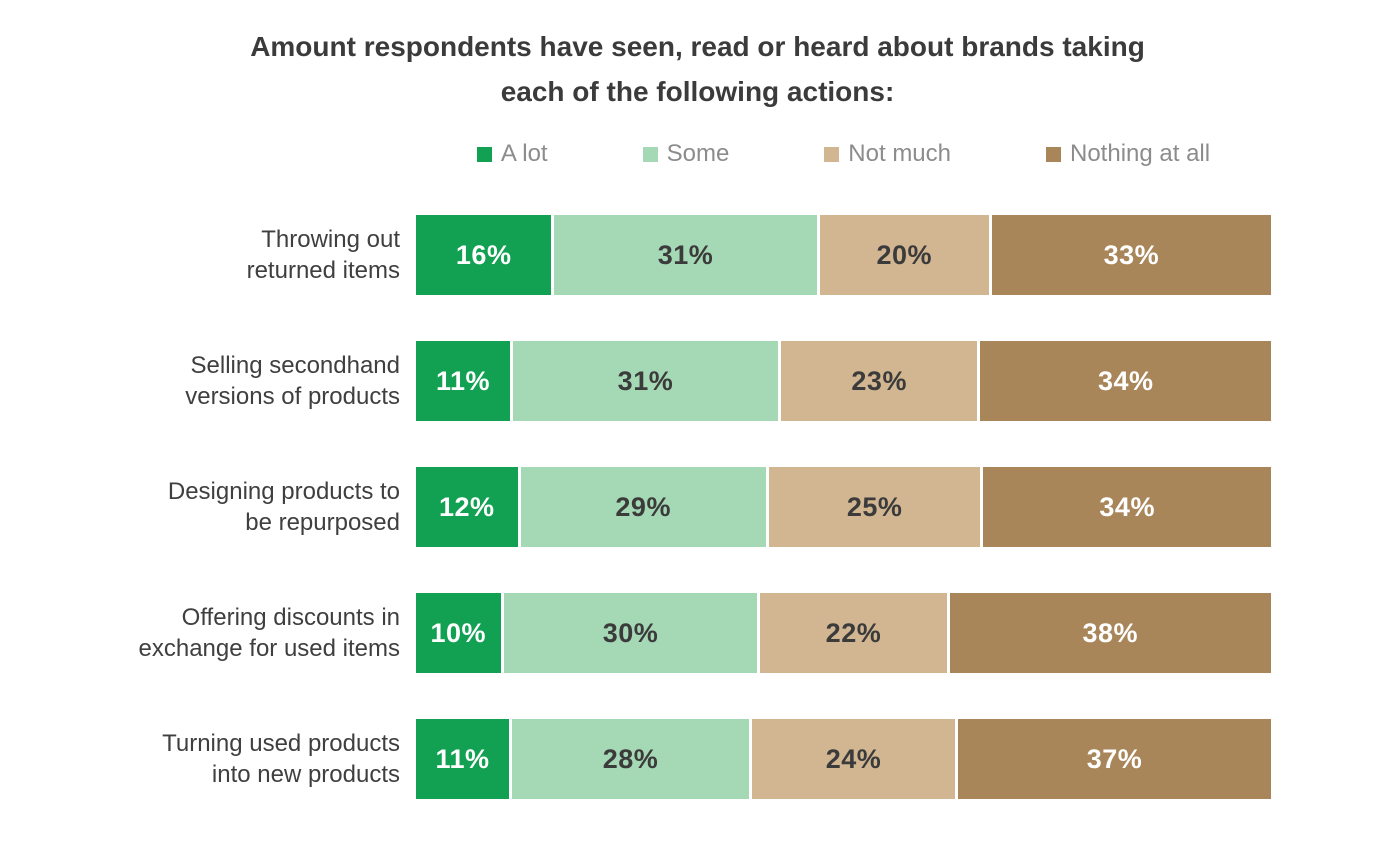 This screenshot has height=859, width=1395. I want to click on legend-item-a-lot: A lot, so click(512, 154).